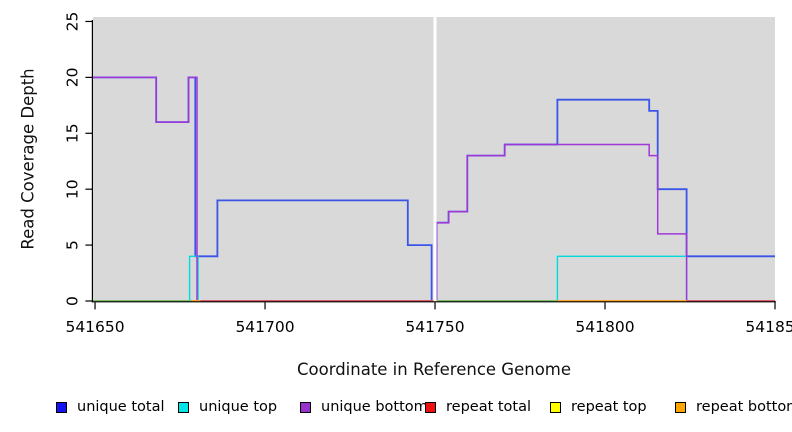 The height and width of the screenshot is (432, 792). Describe the element at coordinates (73, 301) in the screenshot. I see `y-tick-label: 0` at that location.